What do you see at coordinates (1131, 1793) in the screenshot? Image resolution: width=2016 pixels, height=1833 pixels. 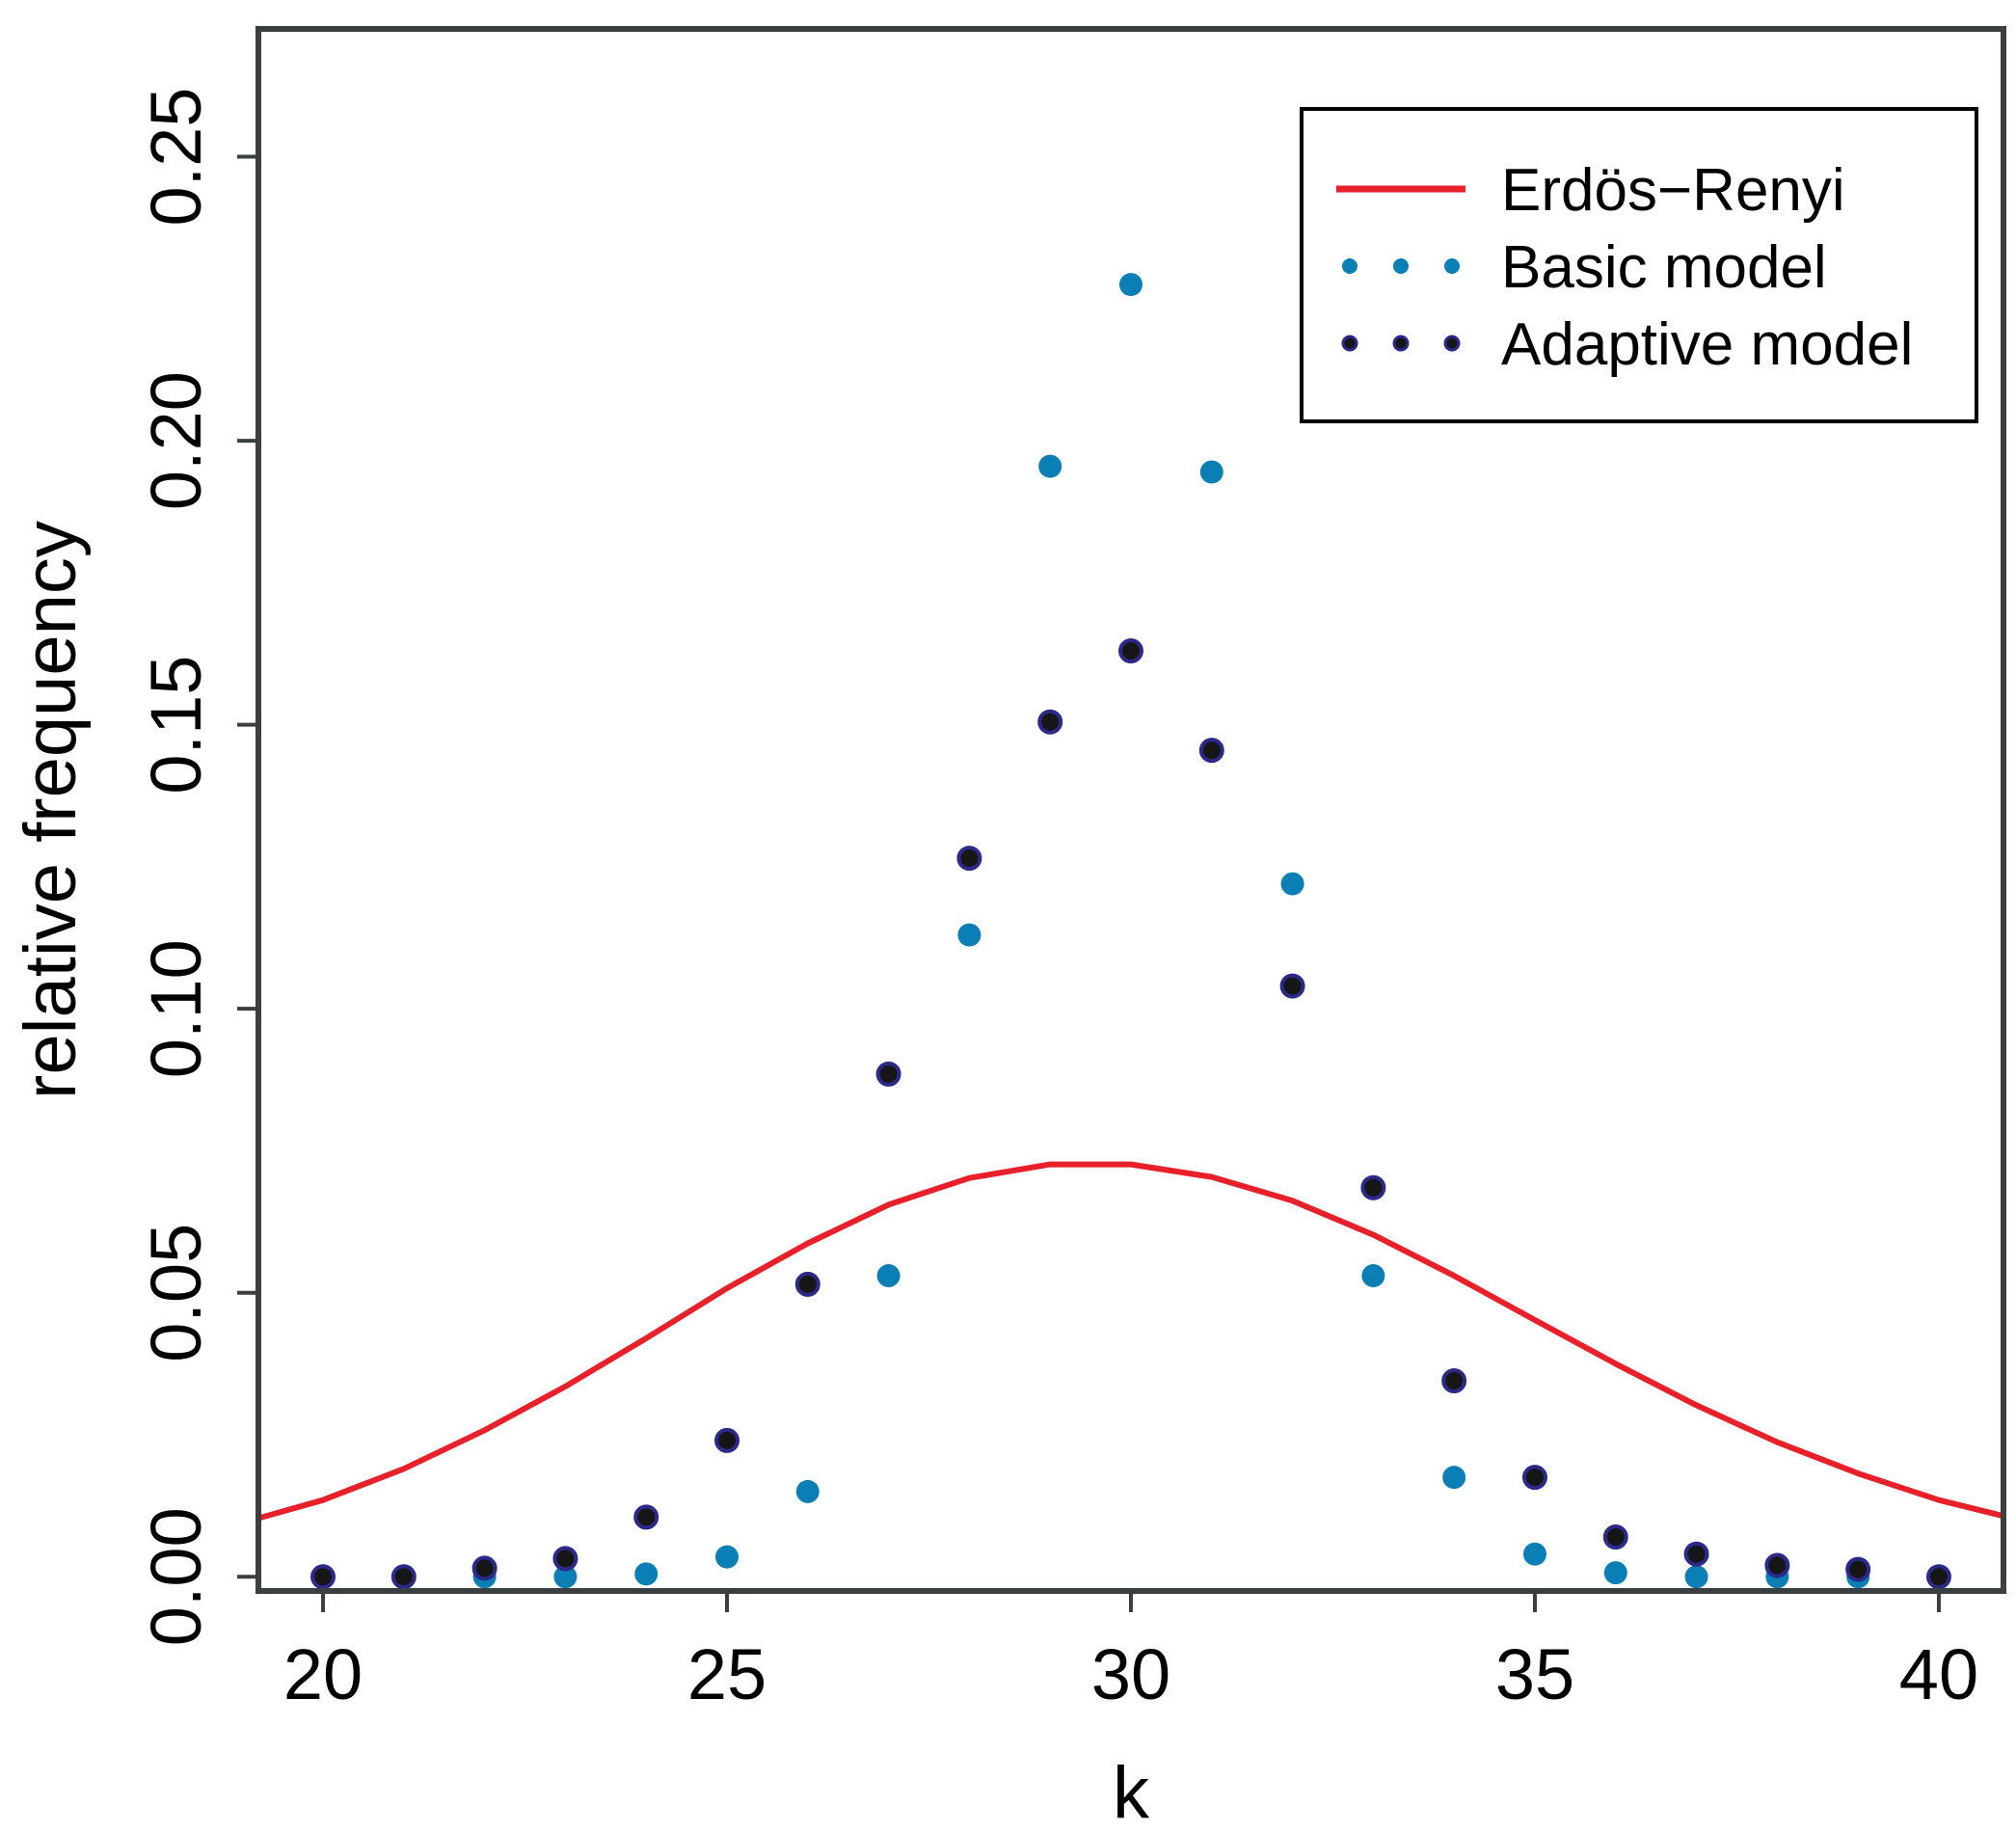 I see `x-axis-title: k` at bounding box center [1131, 1793].